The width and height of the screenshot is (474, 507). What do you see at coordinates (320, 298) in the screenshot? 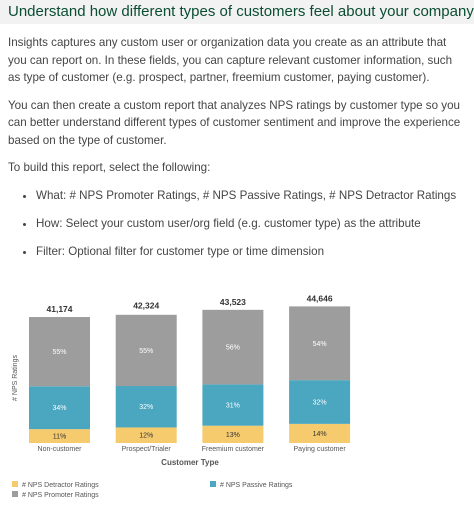
I see `total-label: 44,646` at bounding box center [320, 298].